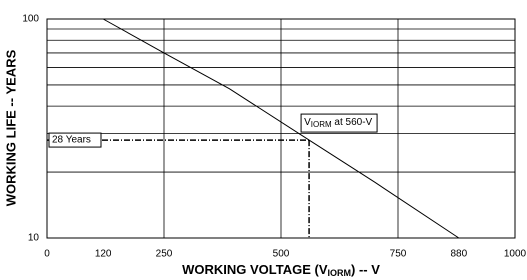 This screenshot has height=280, width=527. Describe the element at coordinates (34, 238) in the screenshot. I see `y-tick-label: 10` at that location.